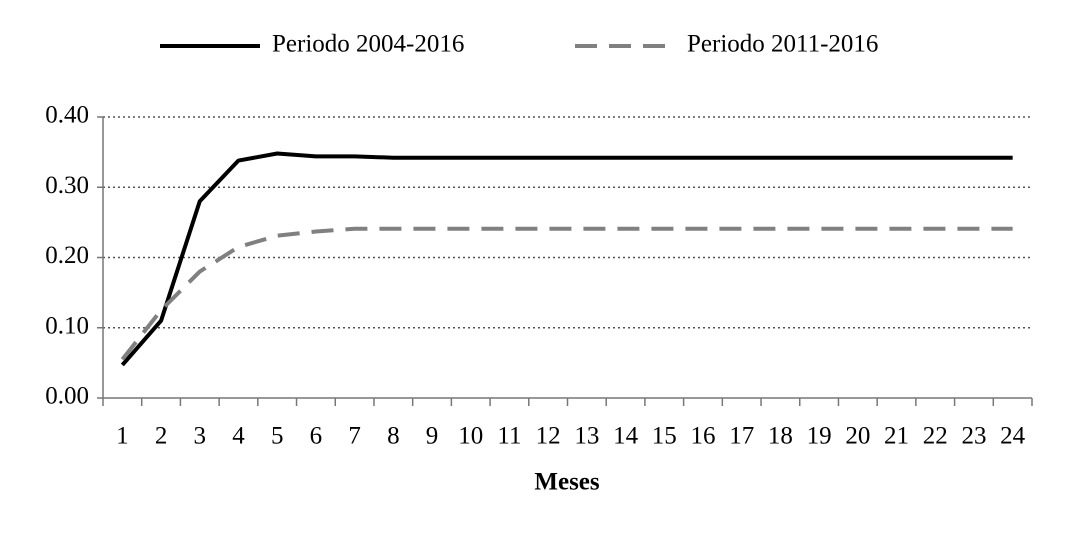  Describe the element at coordinates (122, 436) in the screenshot. I see `x-tick-label: 1` at that location.